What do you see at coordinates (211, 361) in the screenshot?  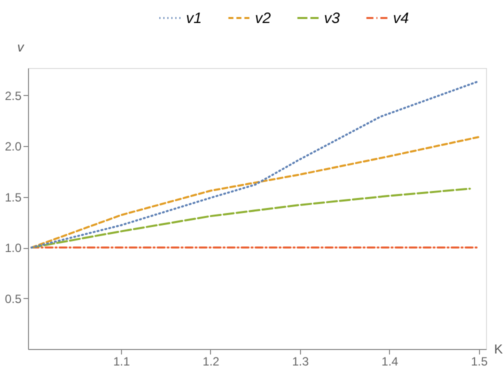 I see `x-tick-label: 1.2` at bounding box center [211, 361].